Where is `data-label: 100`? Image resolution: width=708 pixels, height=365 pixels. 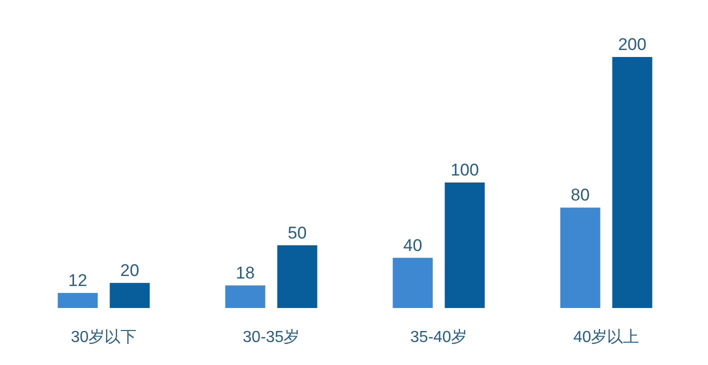
data-label: 100 is located at coordinates (464, 170).